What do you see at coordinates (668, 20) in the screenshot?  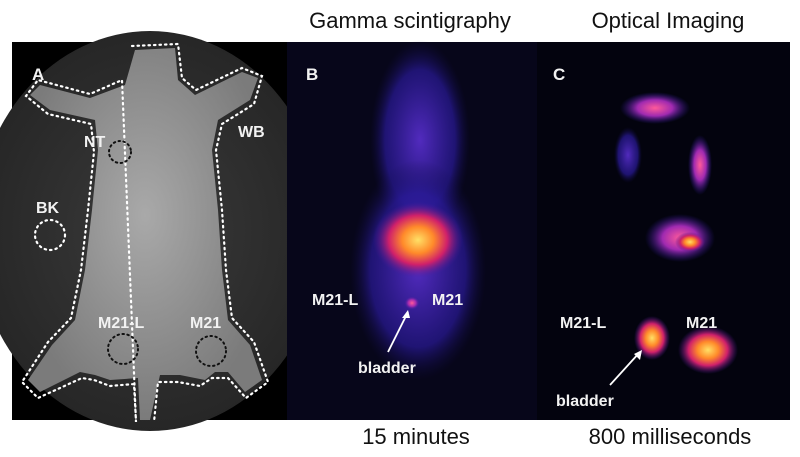 I see `header-title: Optical Imaging` at bounding box center [668, 20].